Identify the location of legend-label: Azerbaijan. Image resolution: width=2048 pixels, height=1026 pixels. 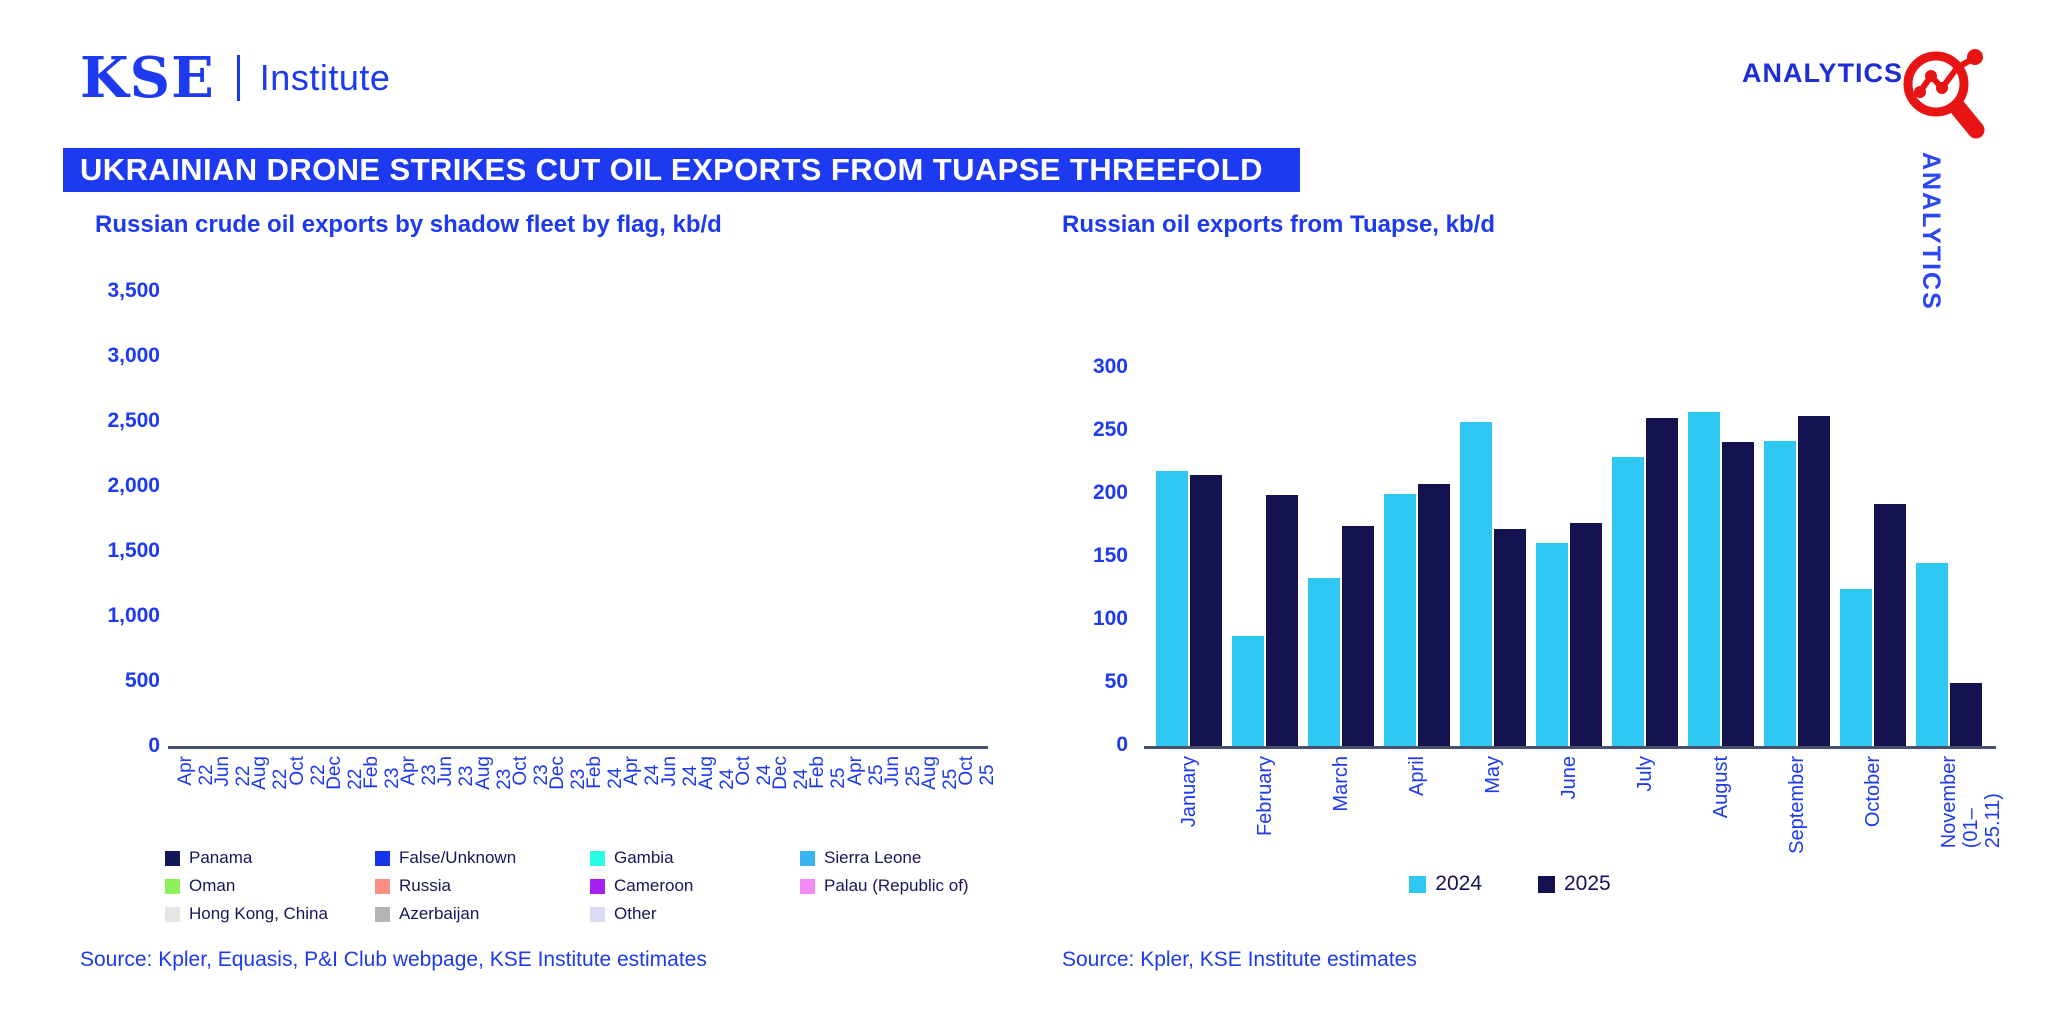
(439, 913).